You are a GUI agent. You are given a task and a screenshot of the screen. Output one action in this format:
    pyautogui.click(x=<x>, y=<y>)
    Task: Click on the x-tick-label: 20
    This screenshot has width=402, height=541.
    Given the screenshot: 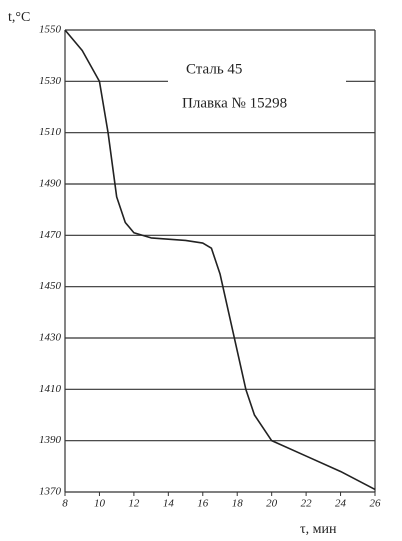 What is the action you would take?
    pyautogui.click(x=272, y=504)
    